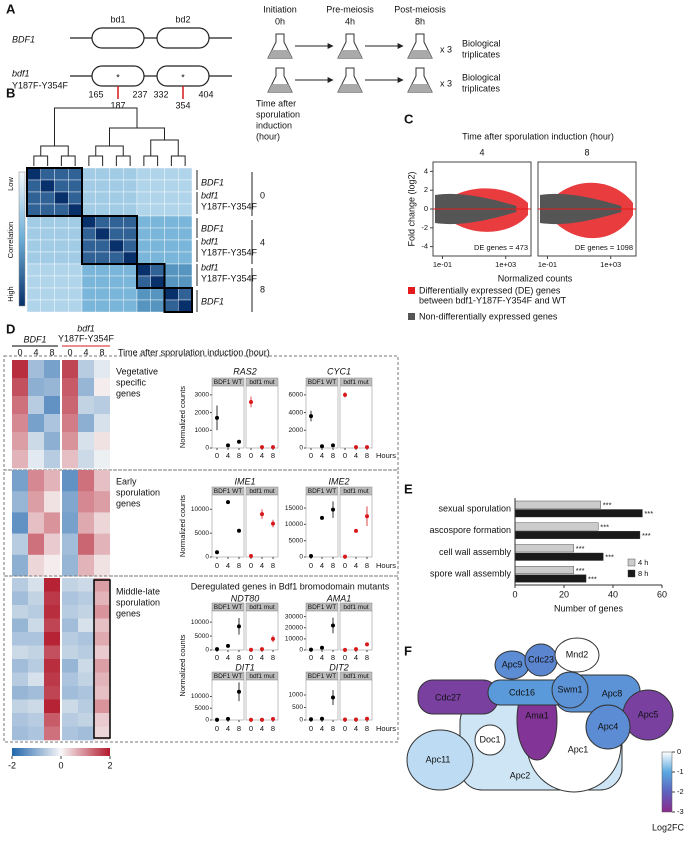  What do you see at coordinates (535, 278) in the screenshot?
I see `x-axis-label: Normalized counts` at bounding box center [535, 278].